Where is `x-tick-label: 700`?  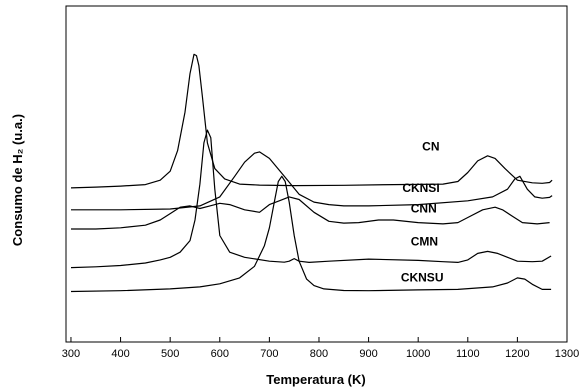
x-tick-label: 700 is located at coordinates (269, 354).